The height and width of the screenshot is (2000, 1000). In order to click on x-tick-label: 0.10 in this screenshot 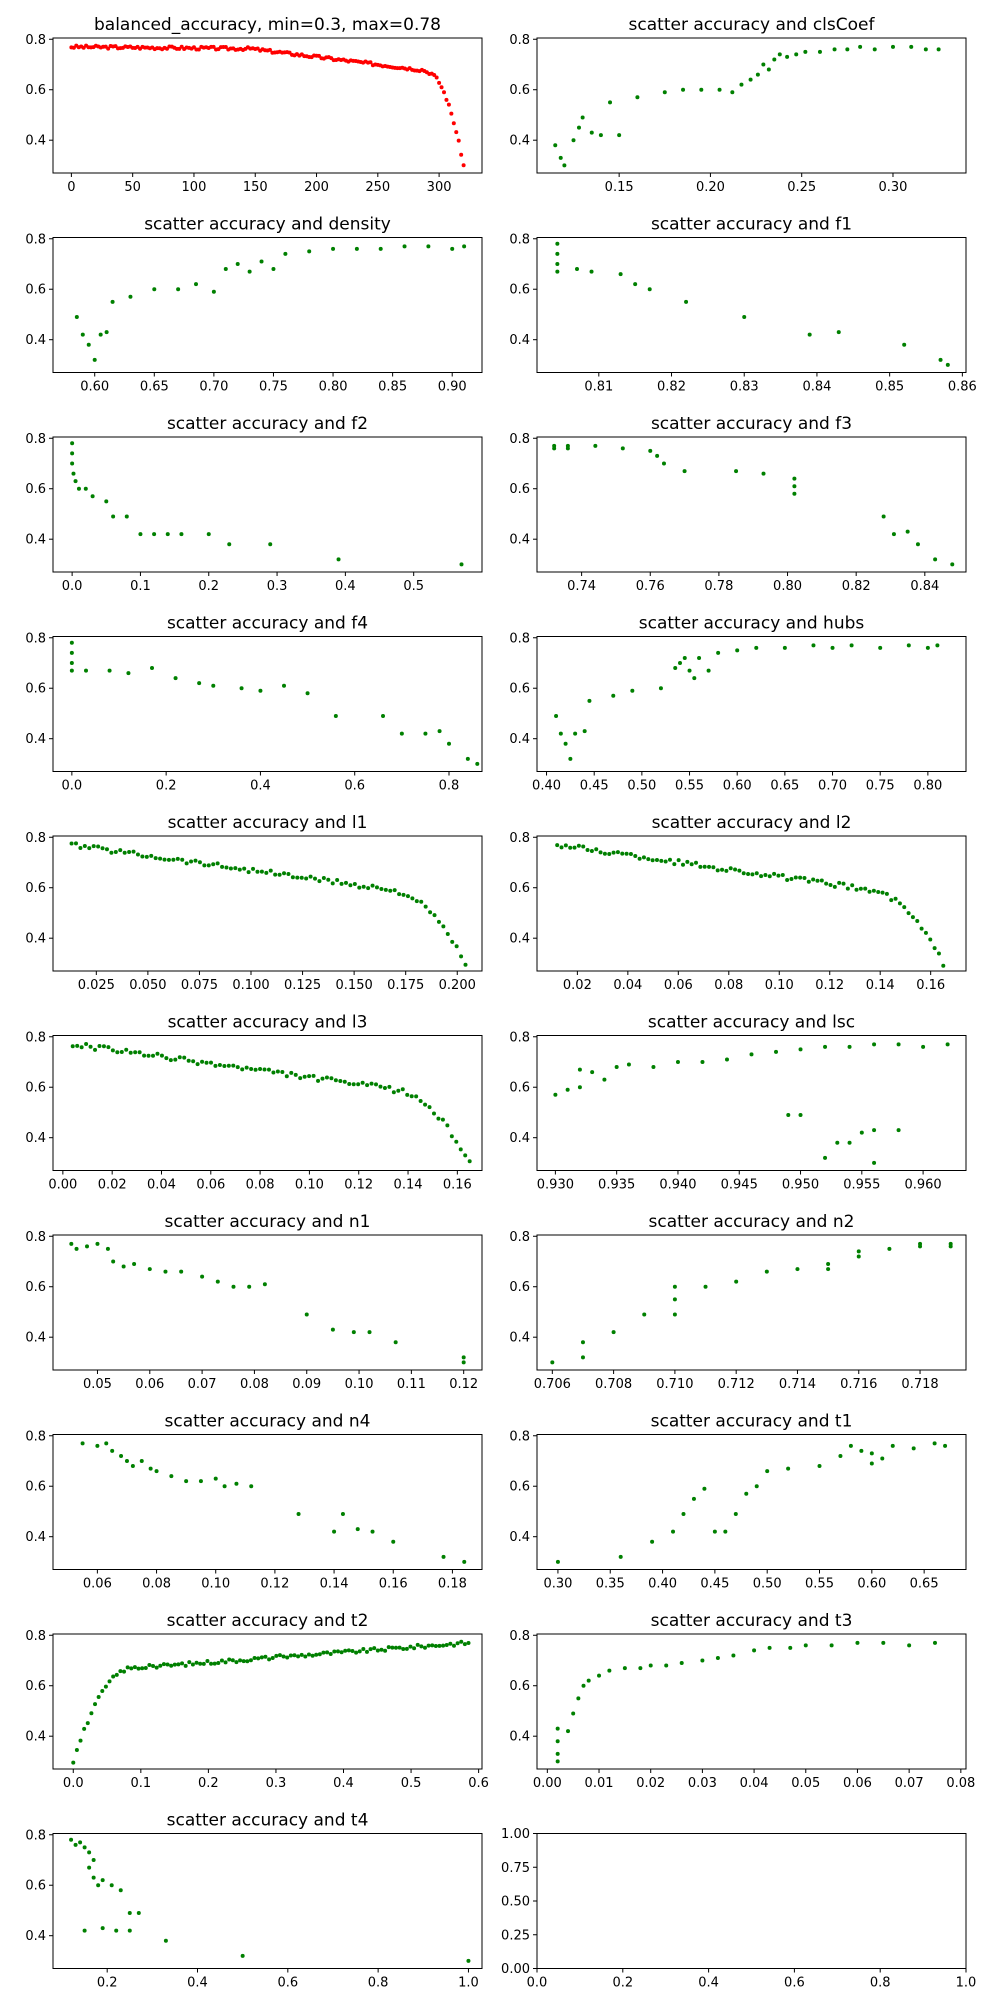, I will do `click(779, 985)`.